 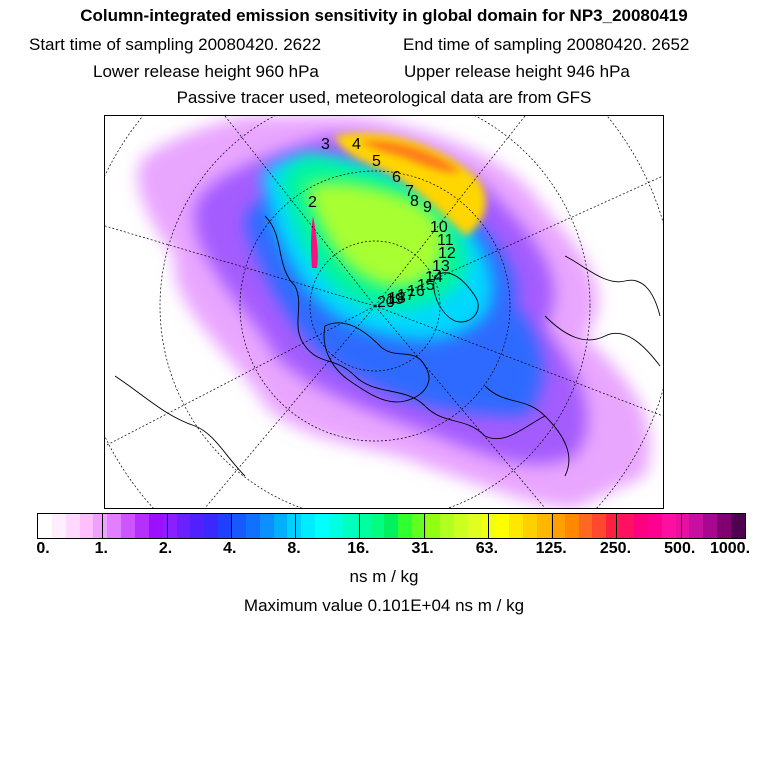 I want to click on colorbar-tick-label: 4., so click(x=230, y=548).